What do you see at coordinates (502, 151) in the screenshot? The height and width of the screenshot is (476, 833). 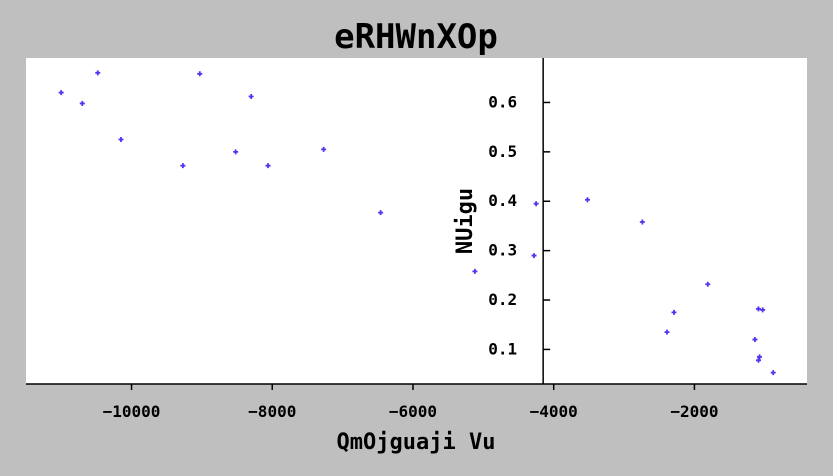 I see `y-tick-label: 0.5` at bounding box center [502, 151].